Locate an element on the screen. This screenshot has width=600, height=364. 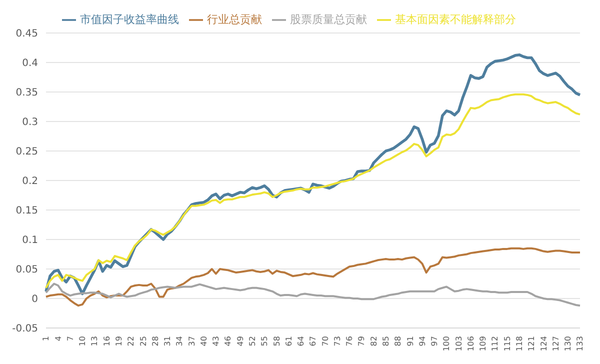
x-tick-label: 94 is located at coordinates (422, 341).